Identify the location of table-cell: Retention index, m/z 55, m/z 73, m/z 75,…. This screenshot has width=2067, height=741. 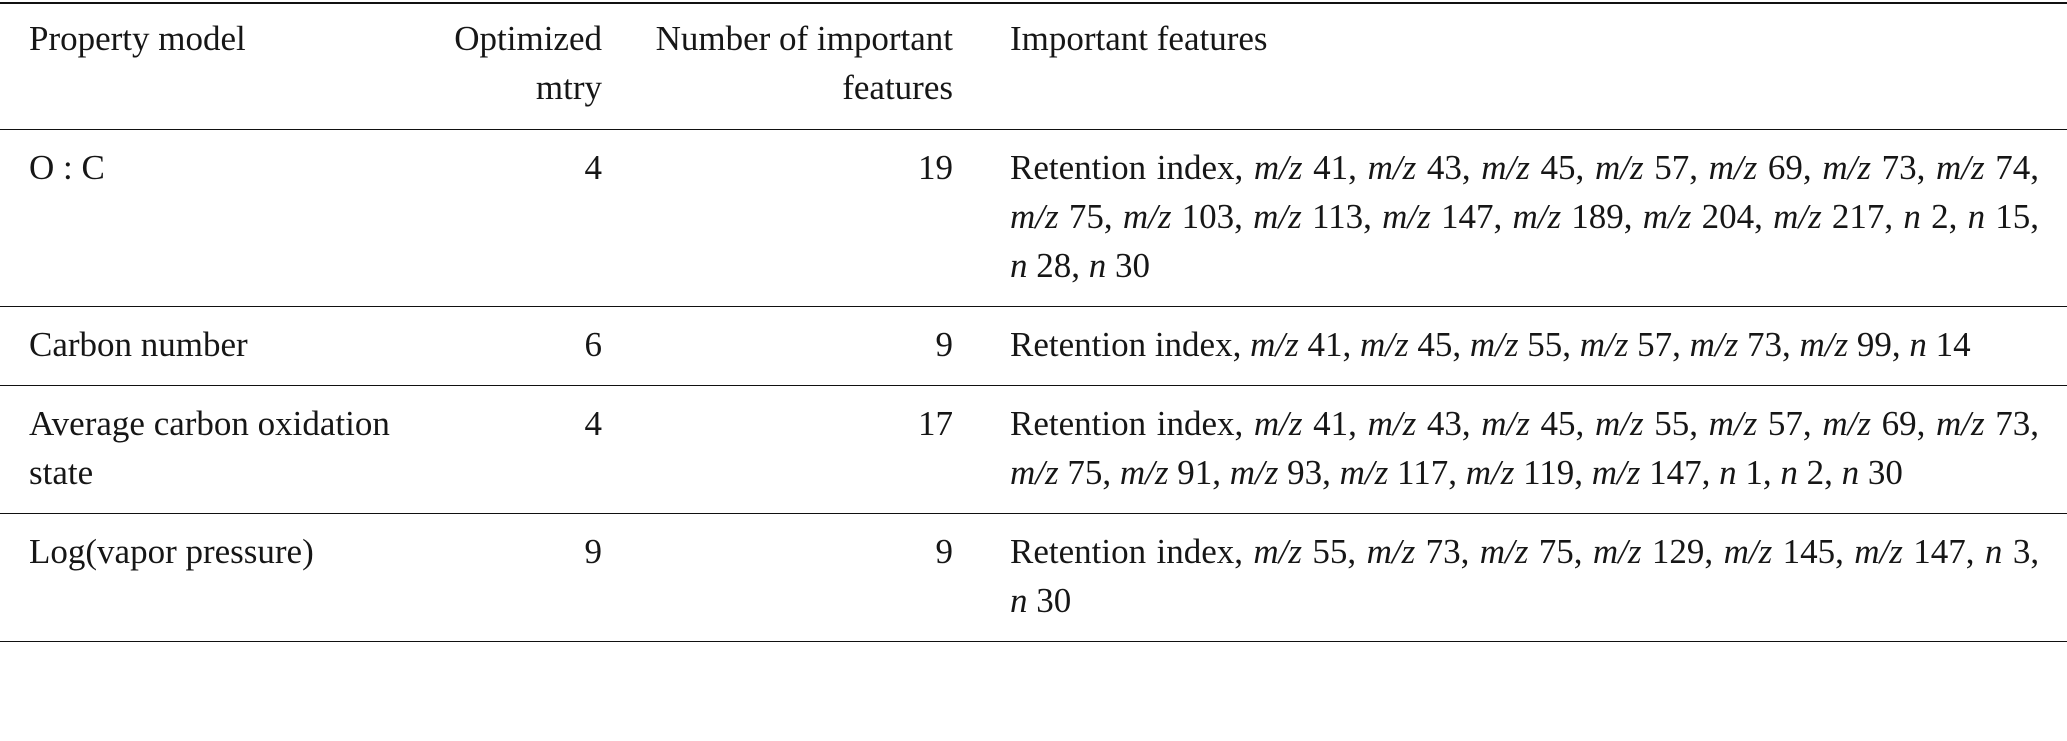
(1525, 576).